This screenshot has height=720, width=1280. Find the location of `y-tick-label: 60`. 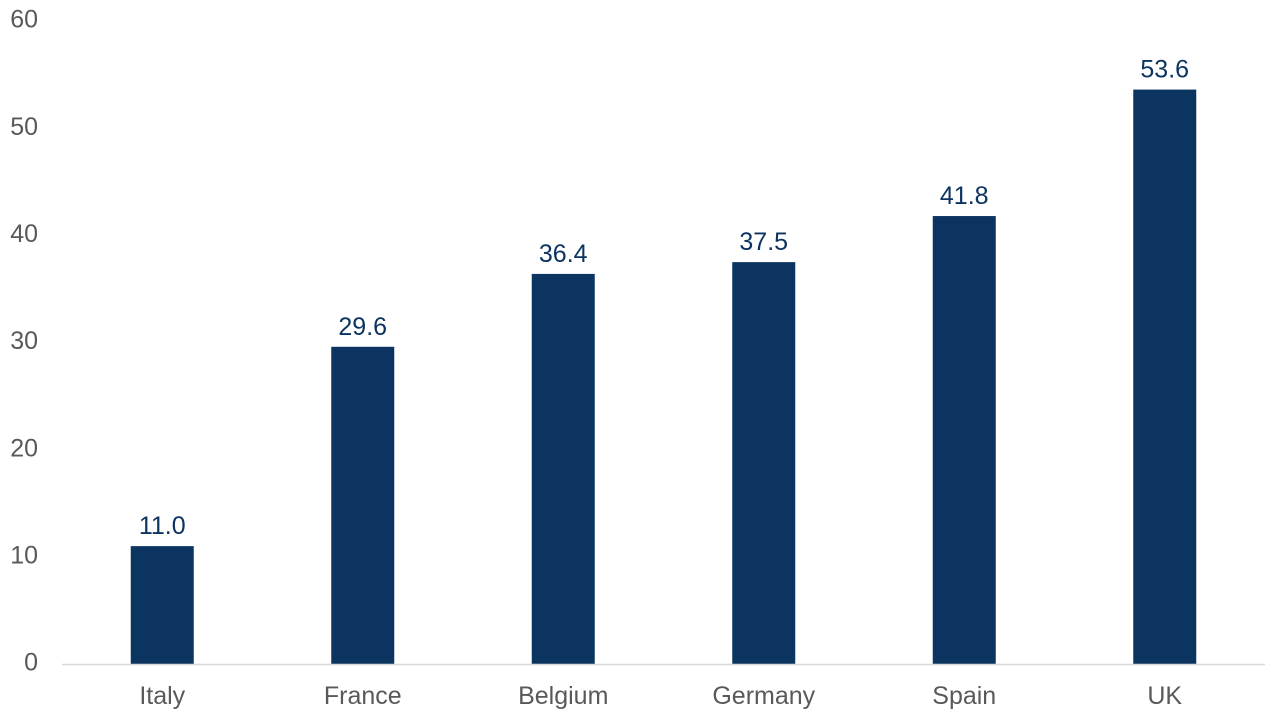

y-tick-label: 60 is located at coordinates (24, 20).